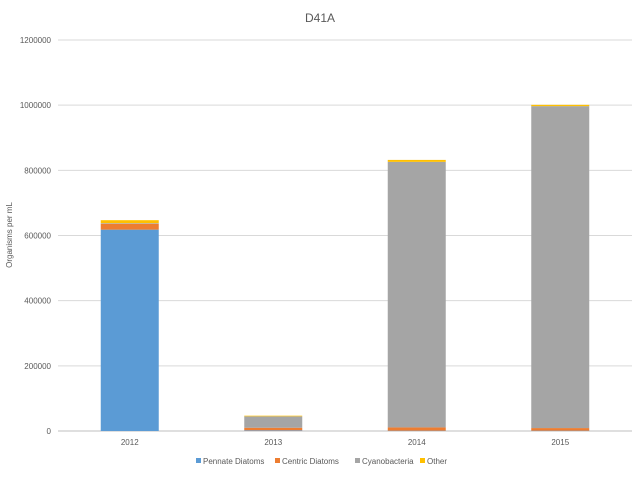 The image size is (640, 480). Describe the element at coordinates (388, 461) in the screenshot. I see `legend-label: Cyanobacteria` at that location.